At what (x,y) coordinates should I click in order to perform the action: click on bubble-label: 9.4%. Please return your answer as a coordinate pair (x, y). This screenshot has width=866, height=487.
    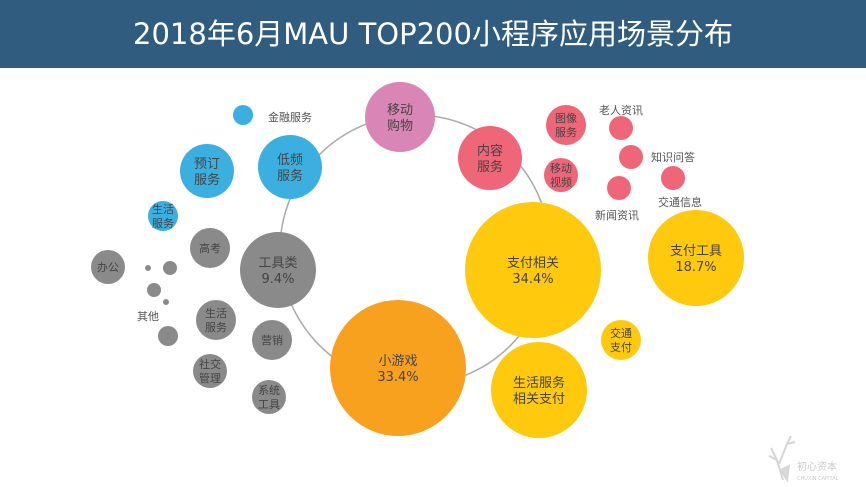
    Looking at the image, I should click on (277, 279).